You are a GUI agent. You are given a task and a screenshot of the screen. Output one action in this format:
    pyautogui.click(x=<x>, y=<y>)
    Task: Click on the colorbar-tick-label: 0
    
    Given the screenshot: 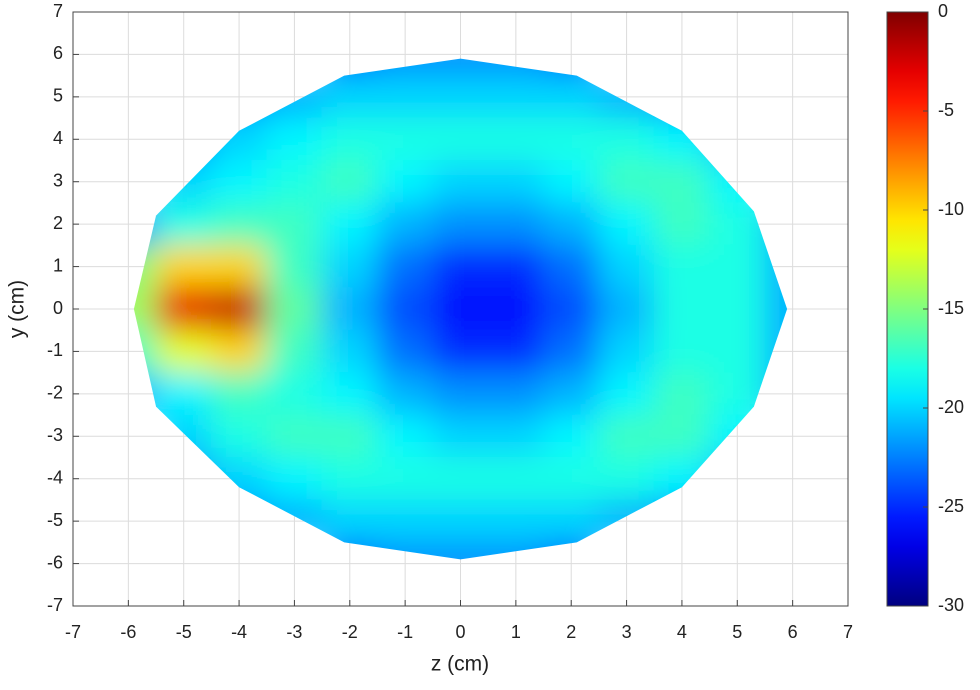 What is the action you would take?
    pyautogui.click(x=943, y=11)
    